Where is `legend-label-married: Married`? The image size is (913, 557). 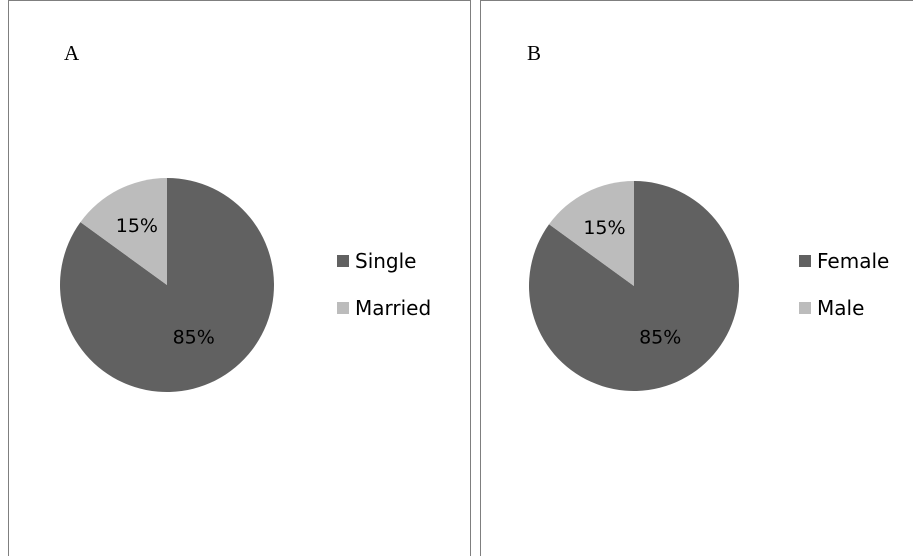 legend-label-married: Married is located at coordinates (393, 308).